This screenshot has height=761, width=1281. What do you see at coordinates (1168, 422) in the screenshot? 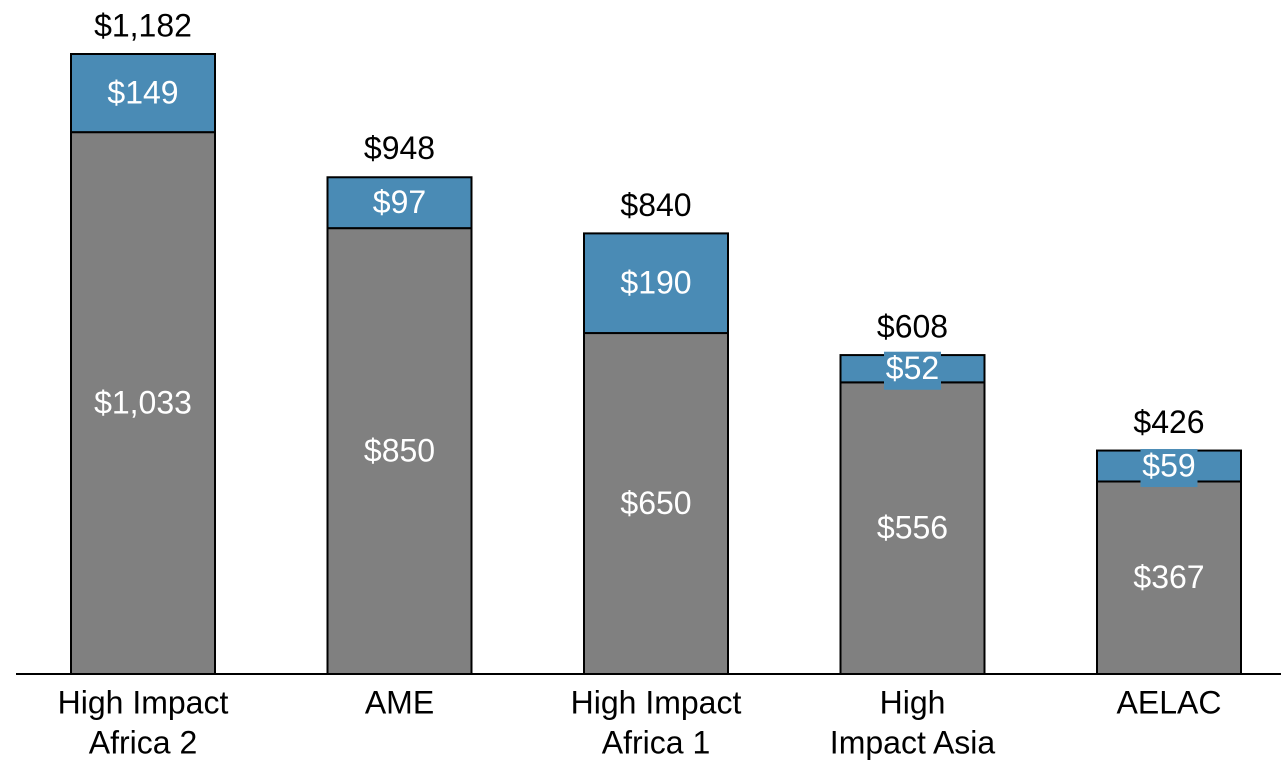
I see `total-label: $426` at bounding box center [1168, 422].